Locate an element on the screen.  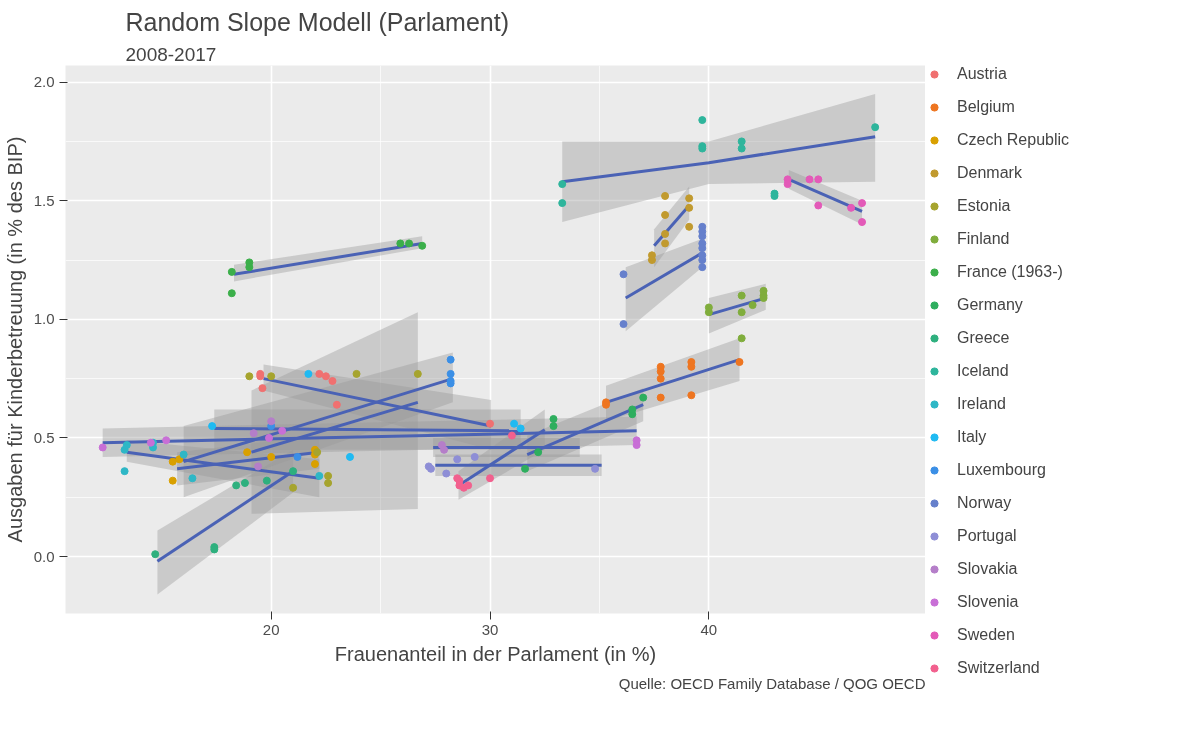
legend-label: Switzerland is located at coordinates (998, 668).